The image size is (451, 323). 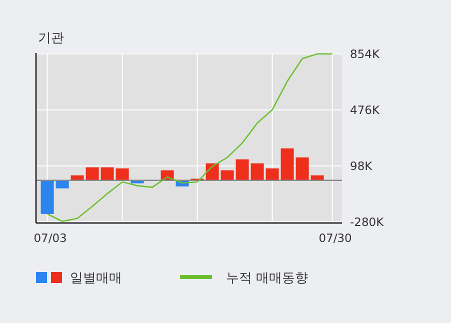 What do you see at coordinates (335, 238) in the screenshot?
I see `x-tick-label: 07/30` at bounding box center [335, 238].